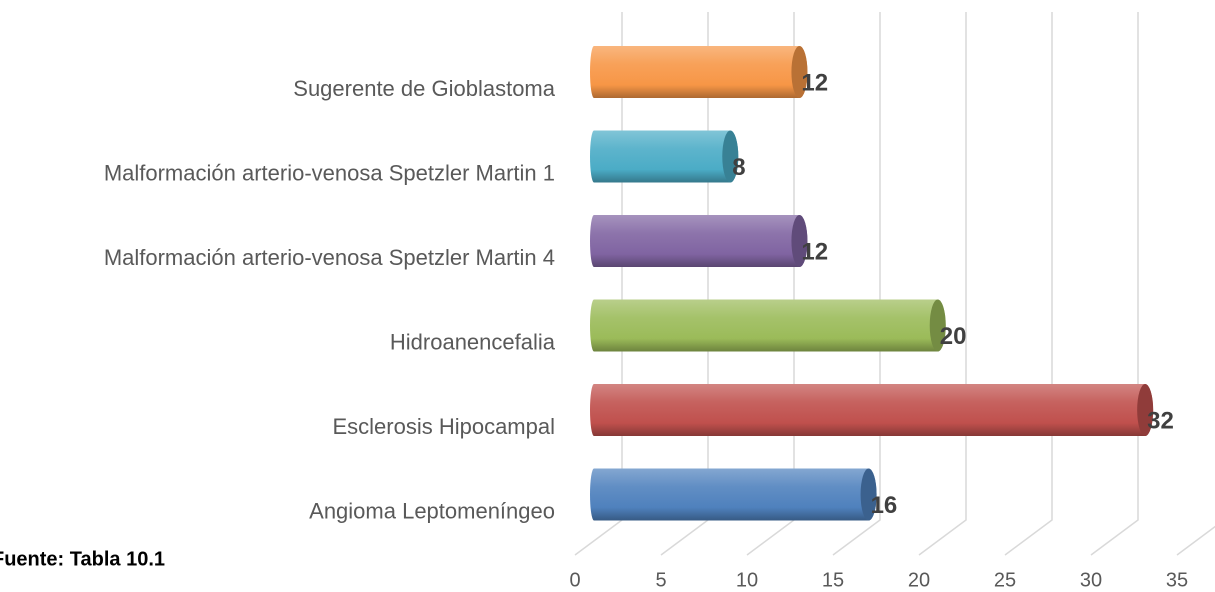 The image size is (1215, 592). What do you see at coordinates (82, 559) in the screenshot?
I see `footnote: Fuente: Tabla 10.1` at bounding box center [82, 559].